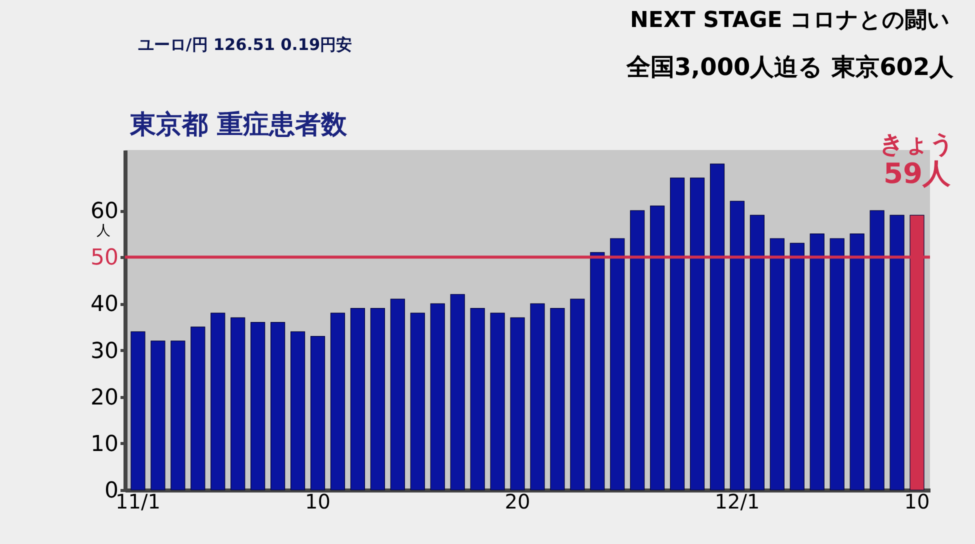 This screenshot has height=544, width=975. I want to click on y-tick-label: 30, so click(104, 351).